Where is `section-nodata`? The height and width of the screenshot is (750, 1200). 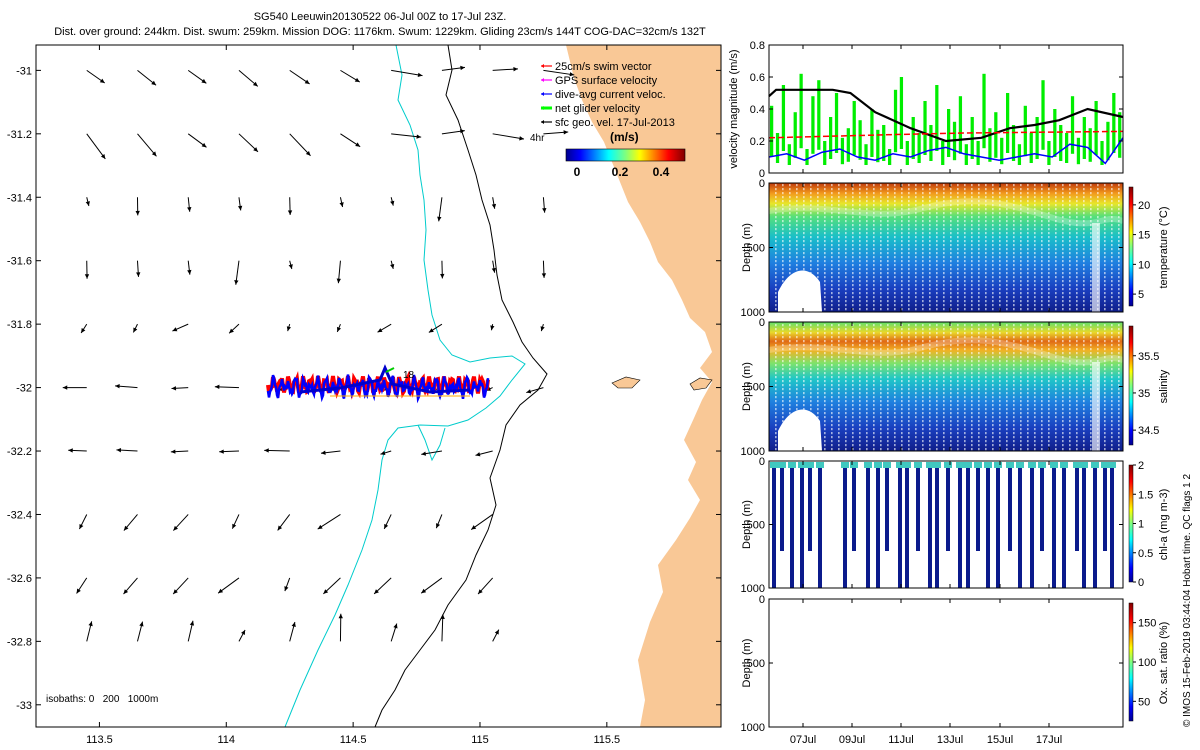 section-nodata is located at coordinates (800, 430).